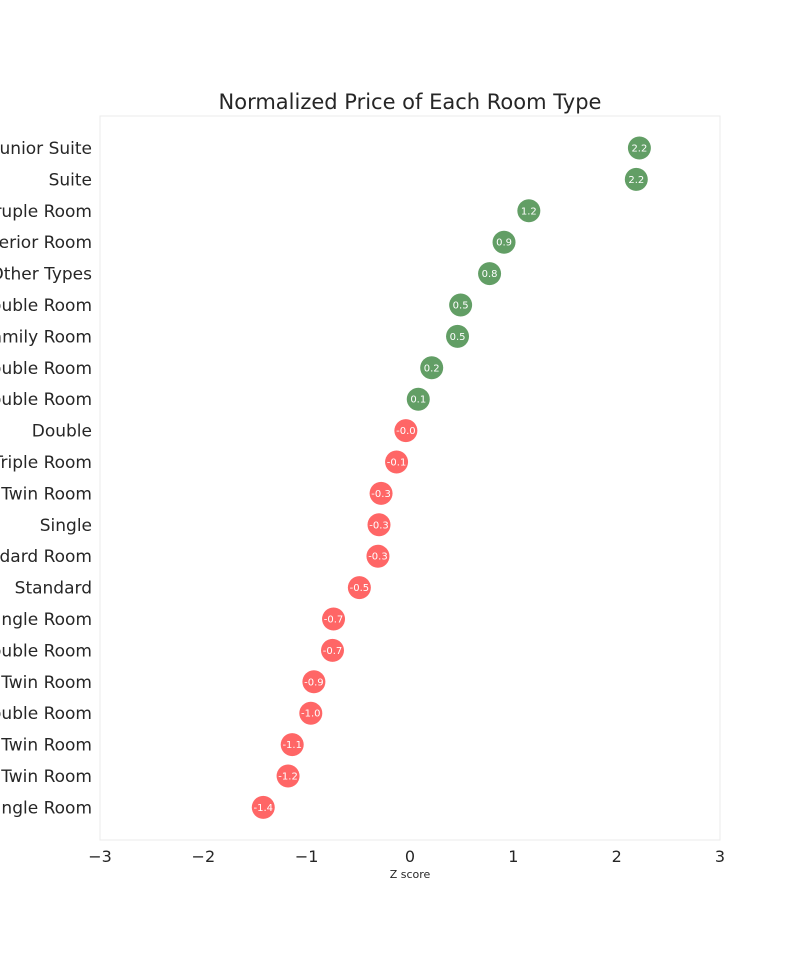 The width and height of the screenshot is (800, 960). What do you see at coordinates (410, 102) in the screenshot?
I see `chart-title: Normalized Price of Each Room Type` at bounding box center [410, 102].